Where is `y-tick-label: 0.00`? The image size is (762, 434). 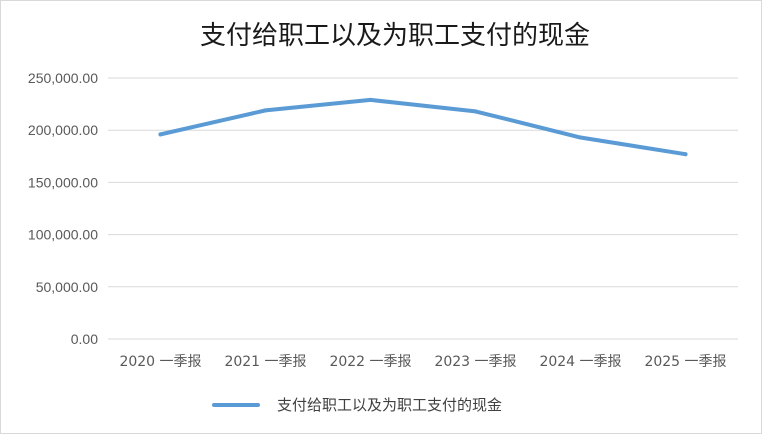 y-tick-label: 0.00 is located at coordinates (84, 339).